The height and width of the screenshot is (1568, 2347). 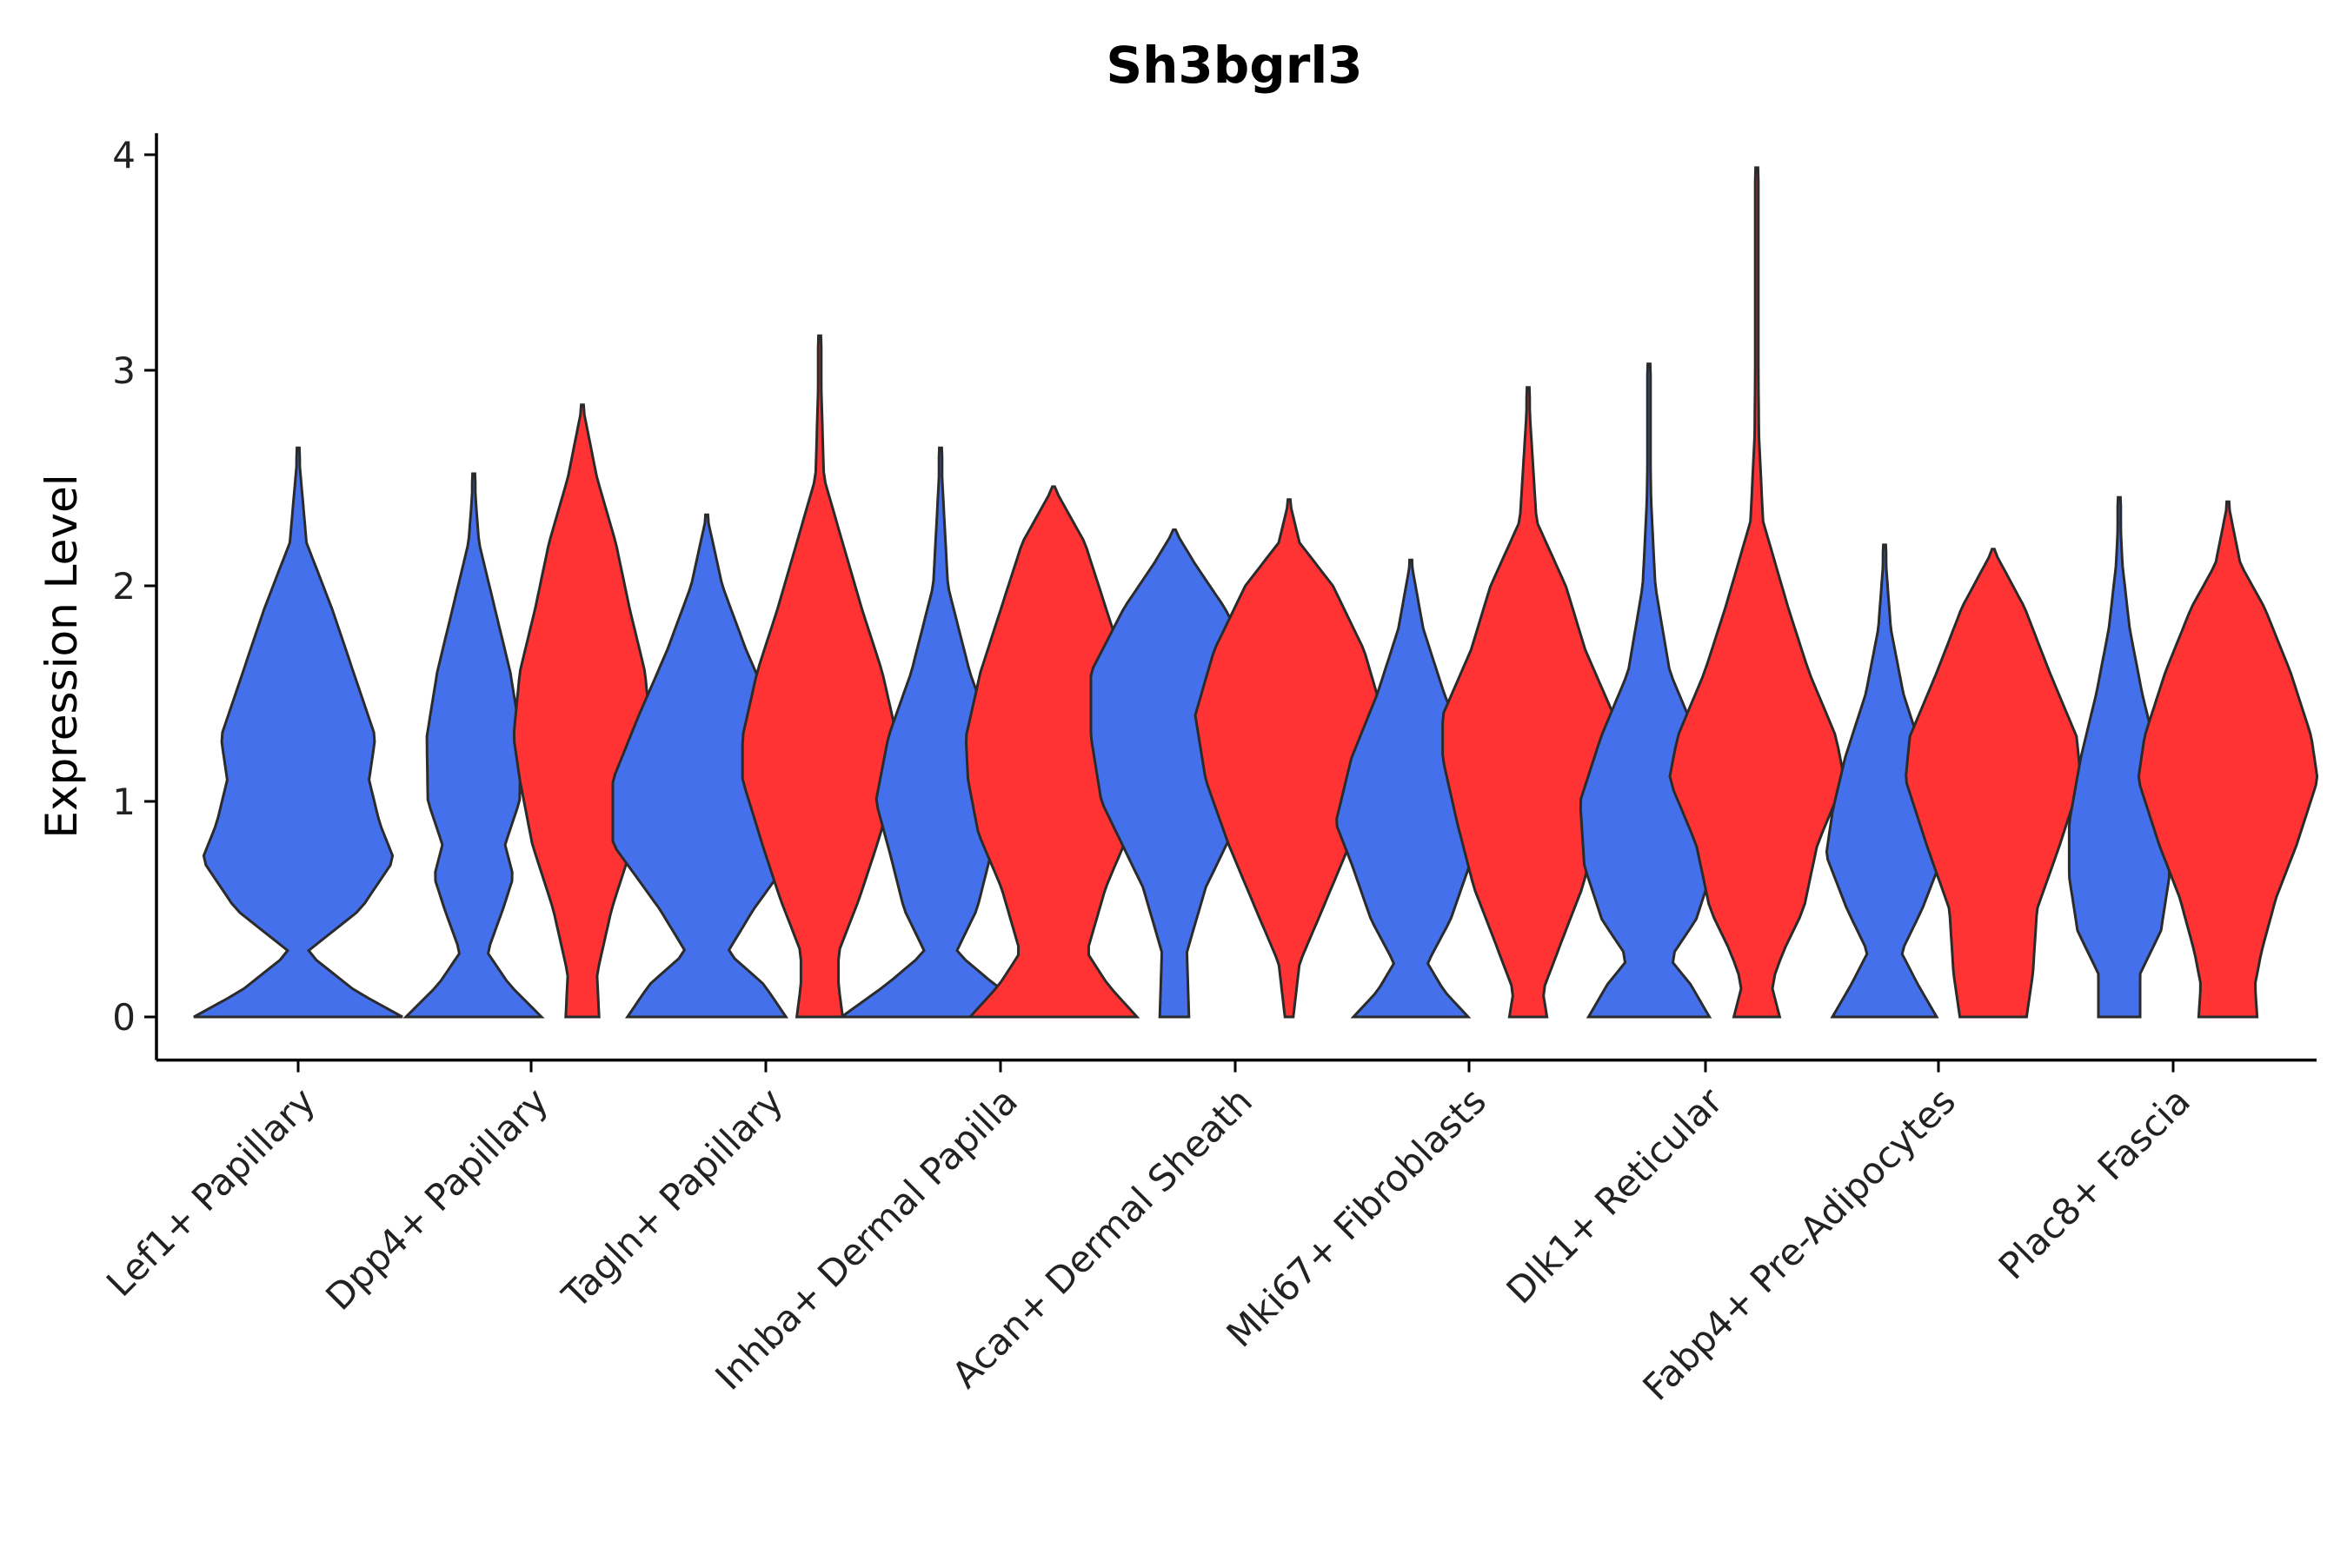 I want to click on y-axis-label: Expression Level, so click(x=62, y=656).